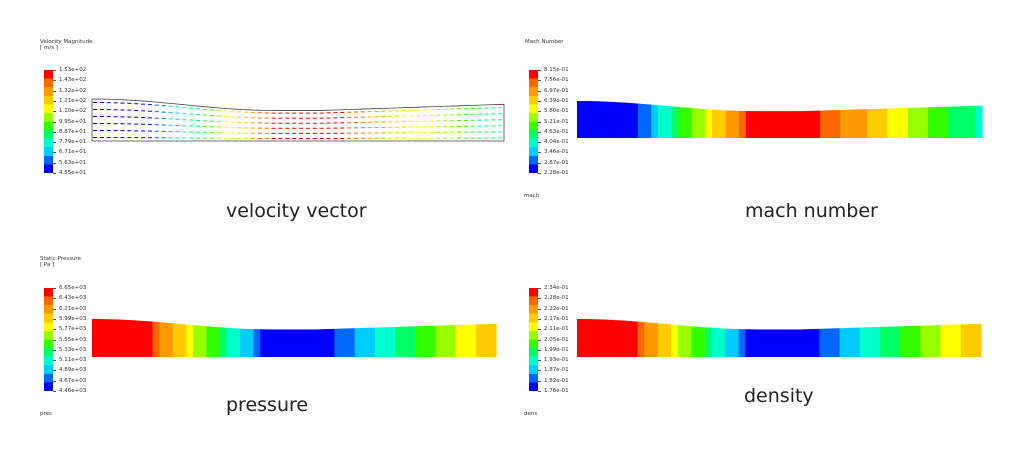  What do you see at coordinates (556, 298) in the screenshot?
I see `colorbar-tick-label: 2.28e-01` at bounding box center [556, 298].